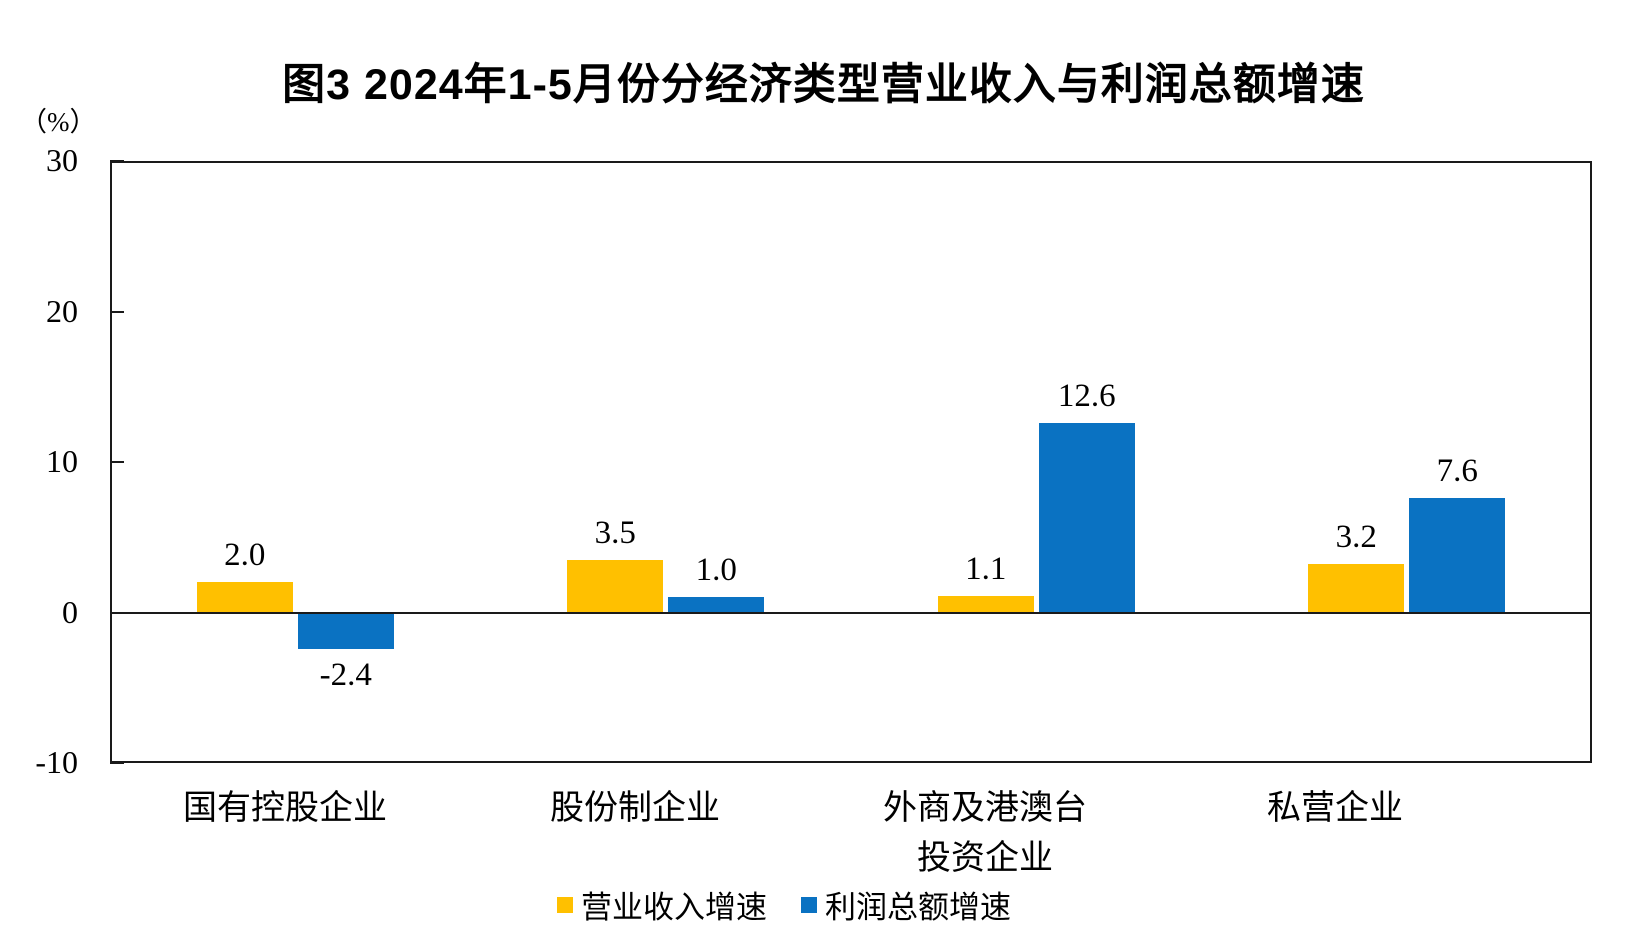 This screenshot has width=1647, height=945. Describe the element at coordinates (674, 907) in the screenshot. I see `legend-label-operating-revenue-growth: 营业收入增速` at that location.